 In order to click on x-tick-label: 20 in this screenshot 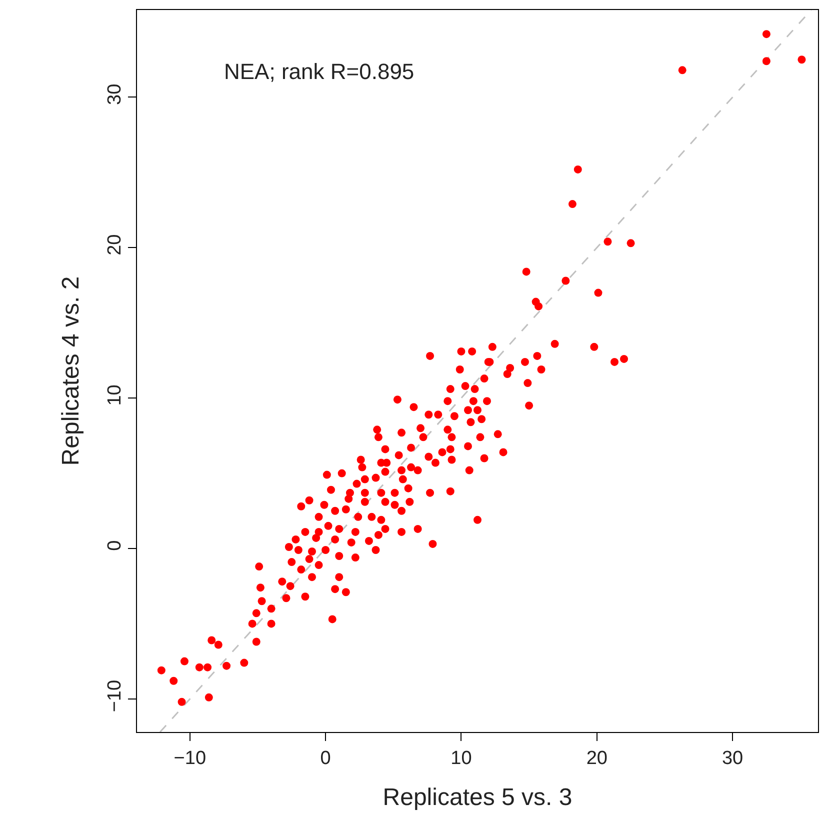, I will do `click(597, 758)`.